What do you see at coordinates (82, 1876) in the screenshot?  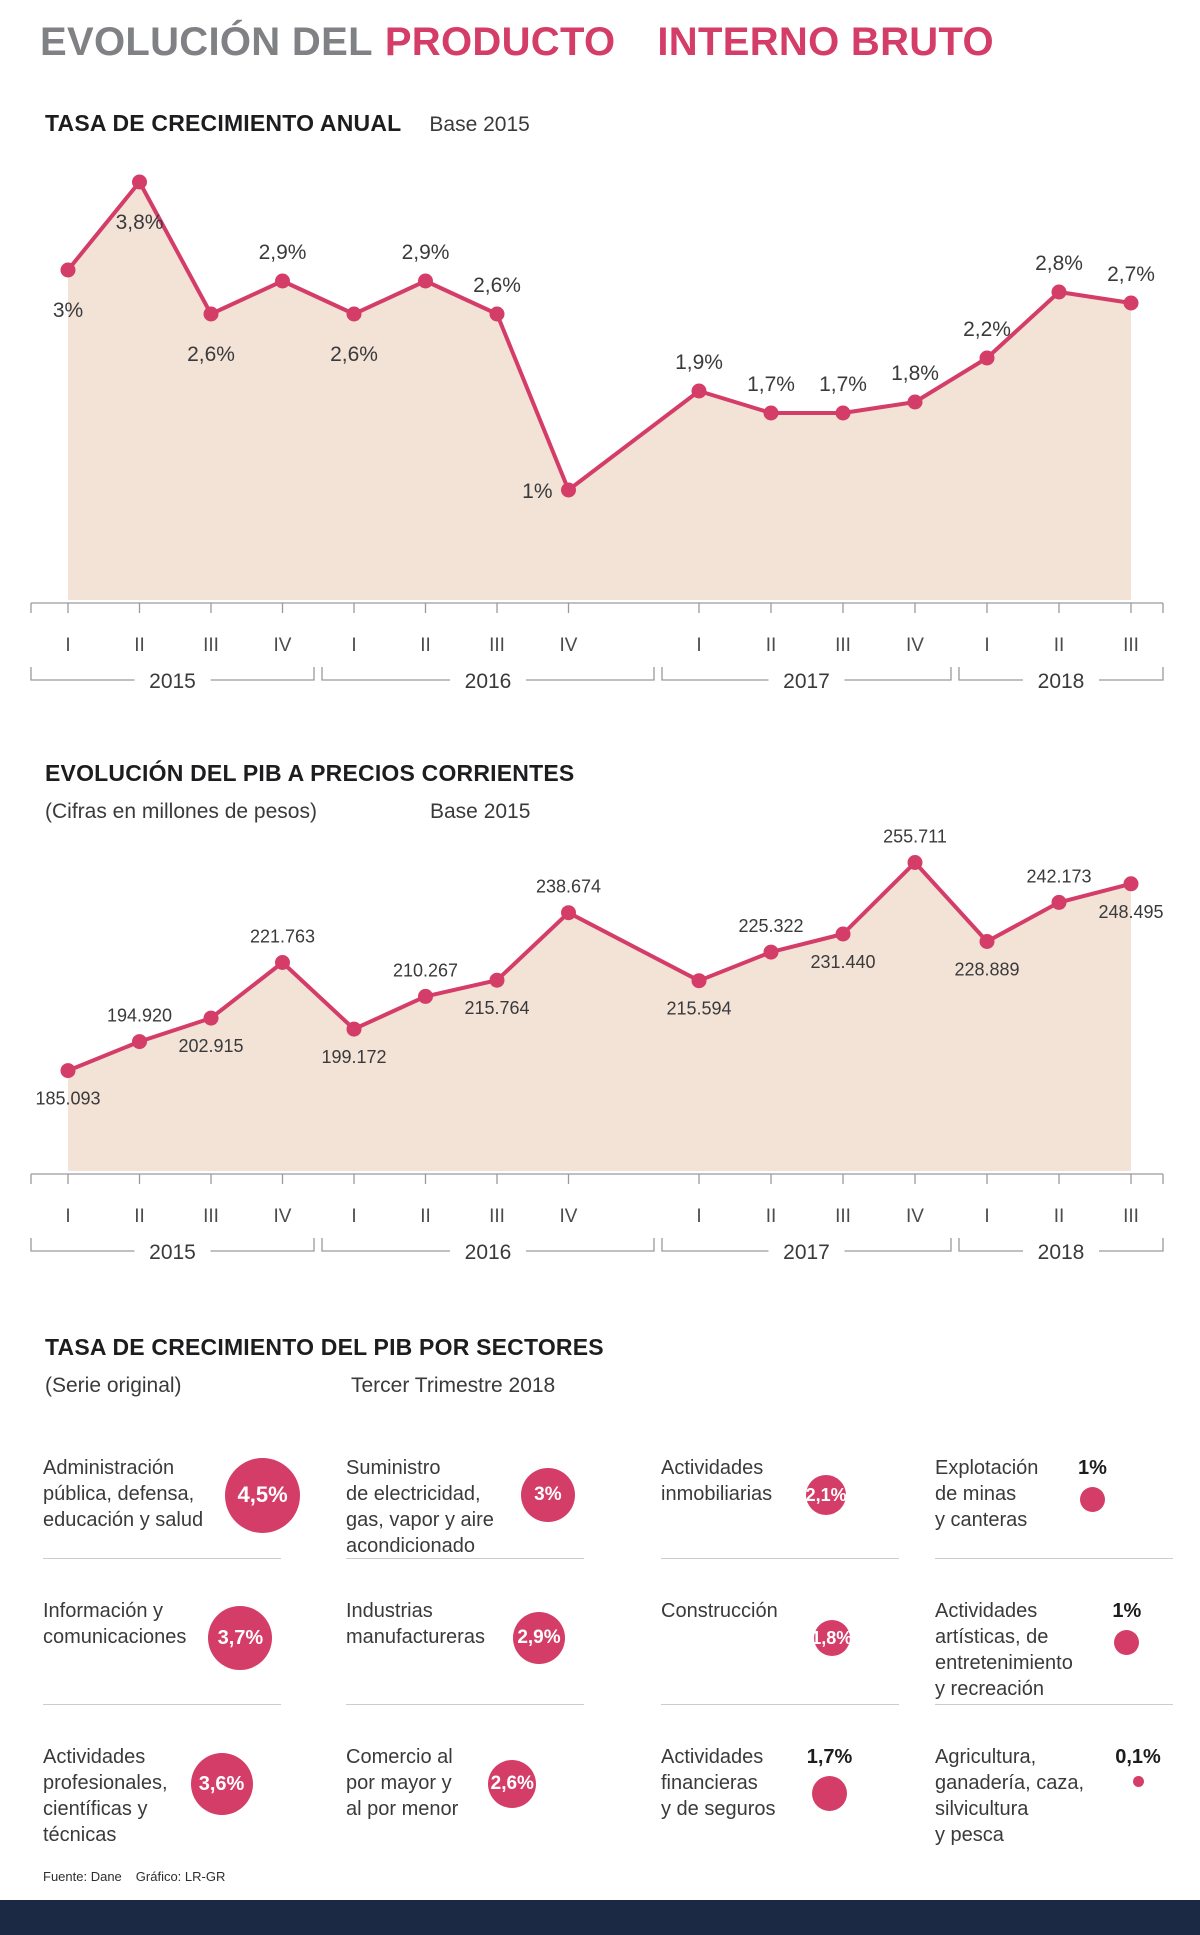 I see `footer-source: Fuente: Dane` at bounding box center [82, 1876].